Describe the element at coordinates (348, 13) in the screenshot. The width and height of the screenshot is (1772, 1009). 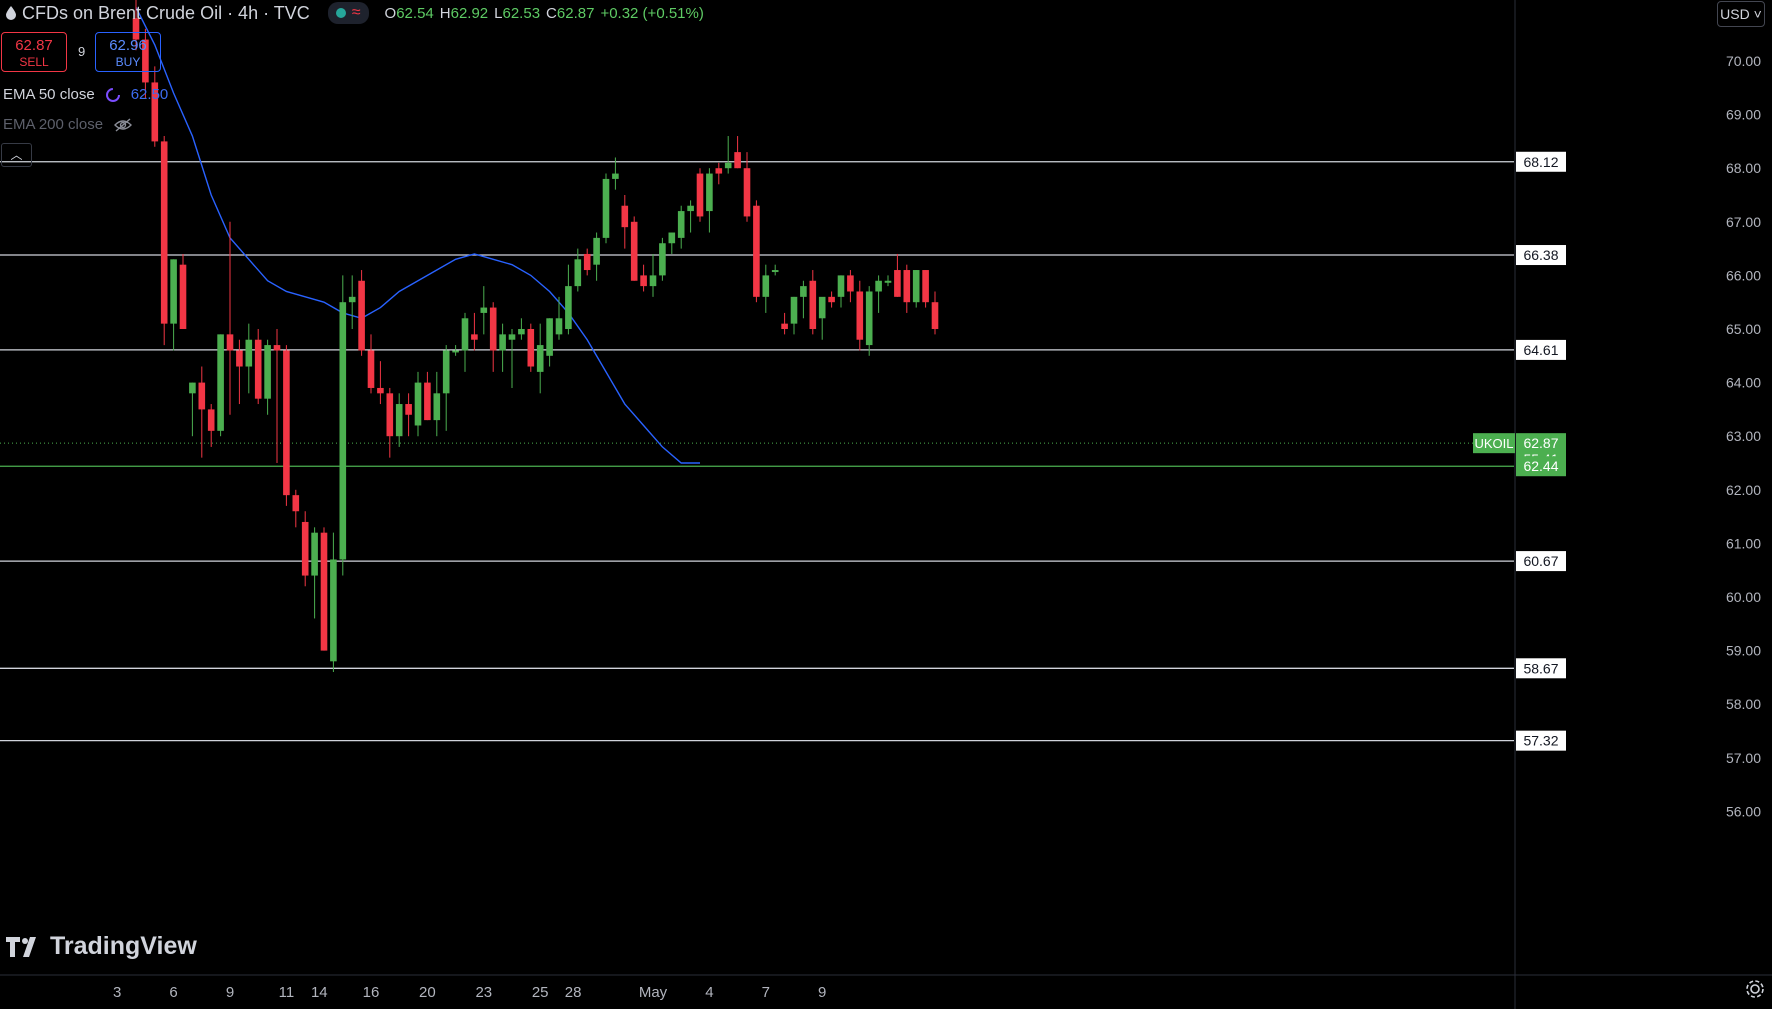
I see `market-status-pill: ≈` at that location.